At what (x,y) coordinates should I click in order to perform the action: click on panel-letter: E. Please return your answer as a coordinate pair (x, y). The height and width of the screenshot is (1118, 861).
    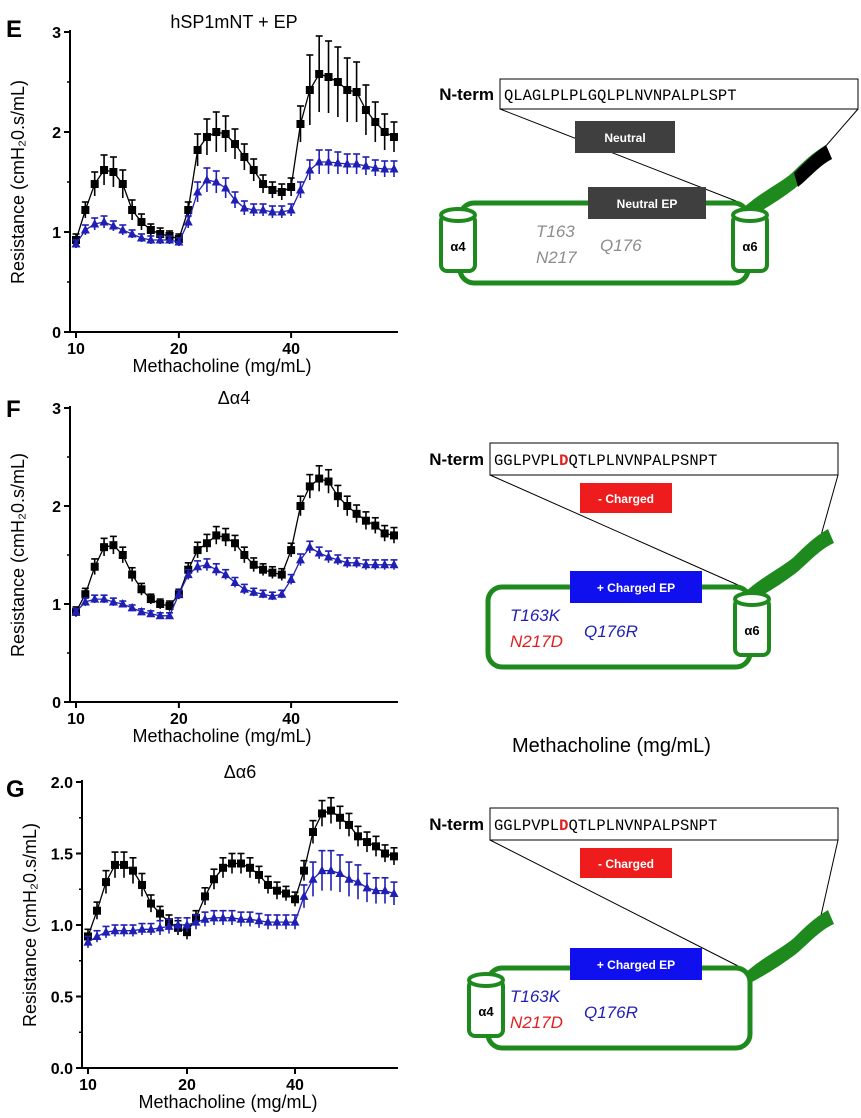
    Looking at the image, I should click on (14, 29).